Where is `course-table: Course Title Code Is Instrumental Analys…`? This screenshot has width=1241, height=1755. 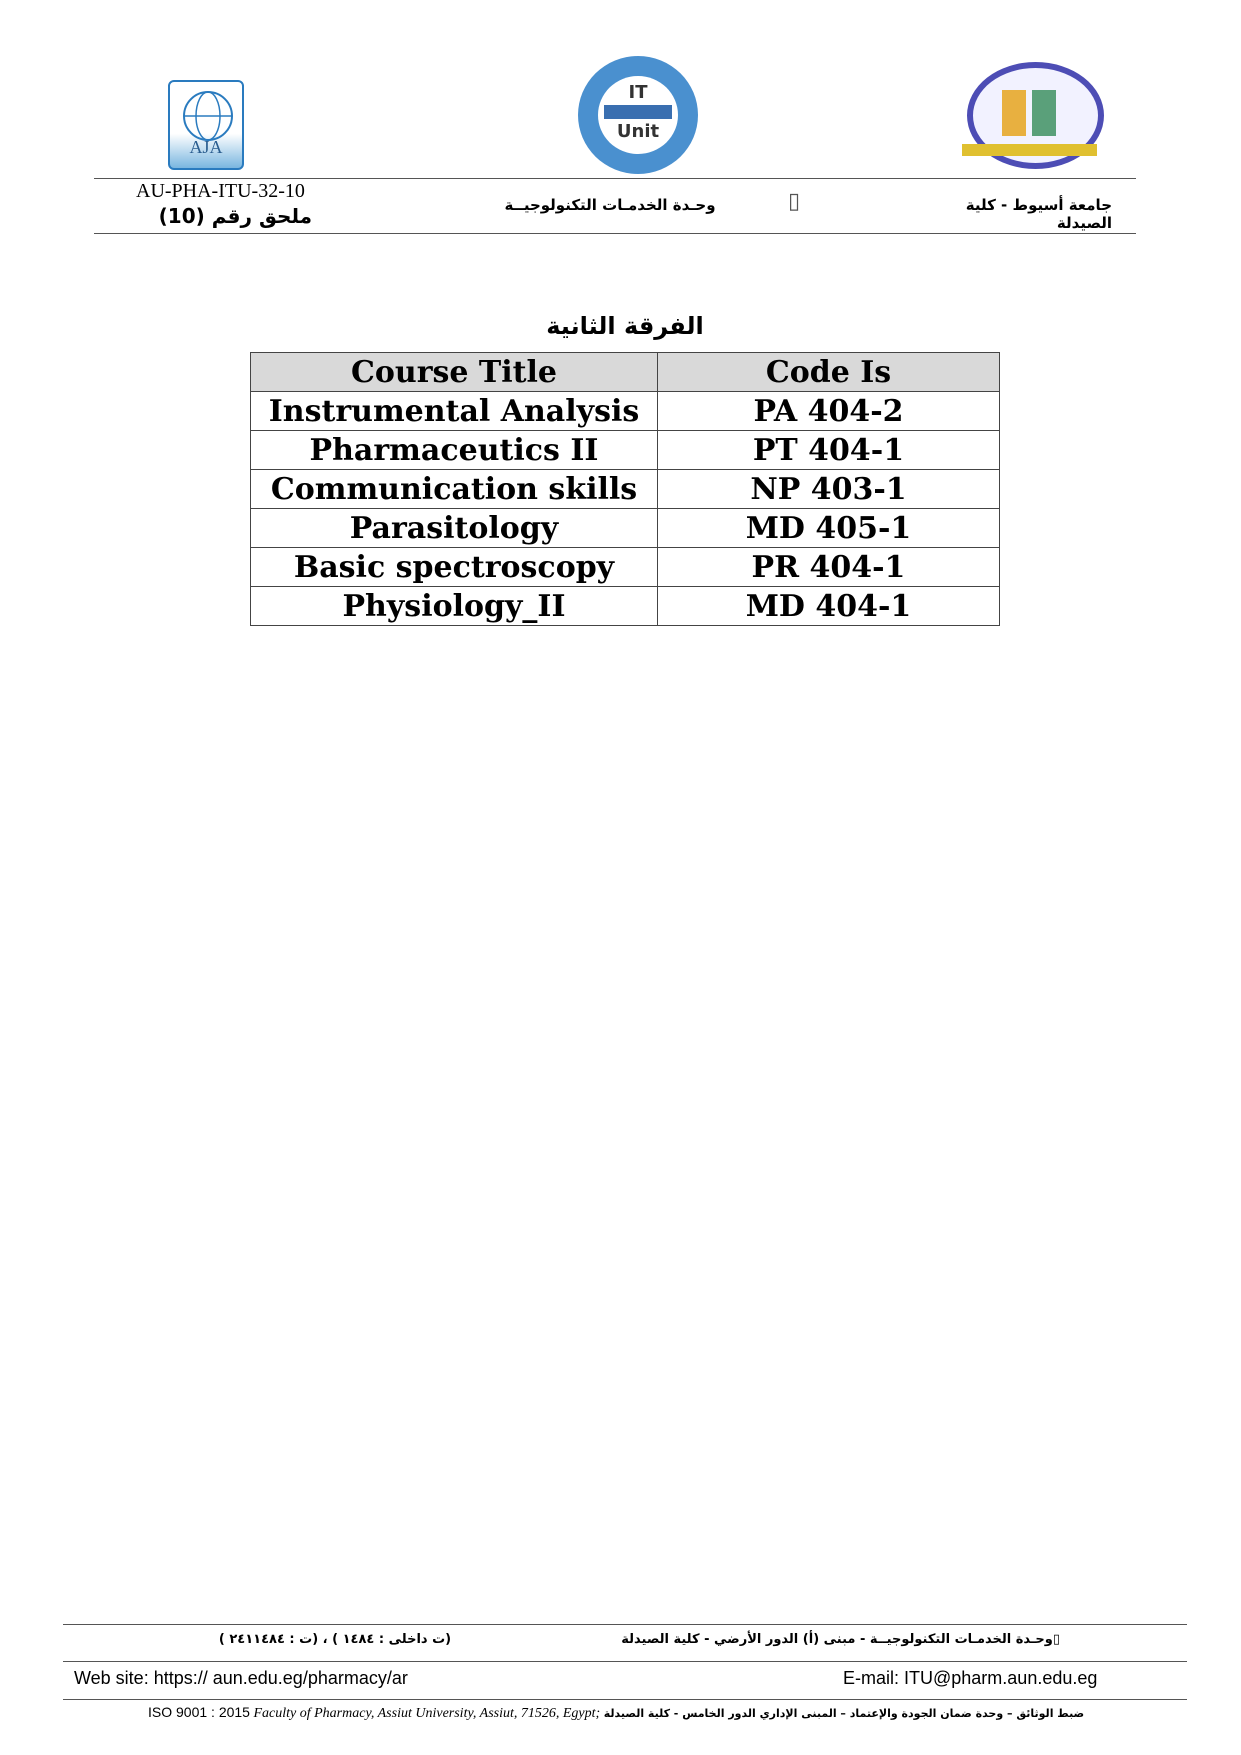
course-table: Course Title Code Is Instrumental Analys… is located at coordinates (625, 489).